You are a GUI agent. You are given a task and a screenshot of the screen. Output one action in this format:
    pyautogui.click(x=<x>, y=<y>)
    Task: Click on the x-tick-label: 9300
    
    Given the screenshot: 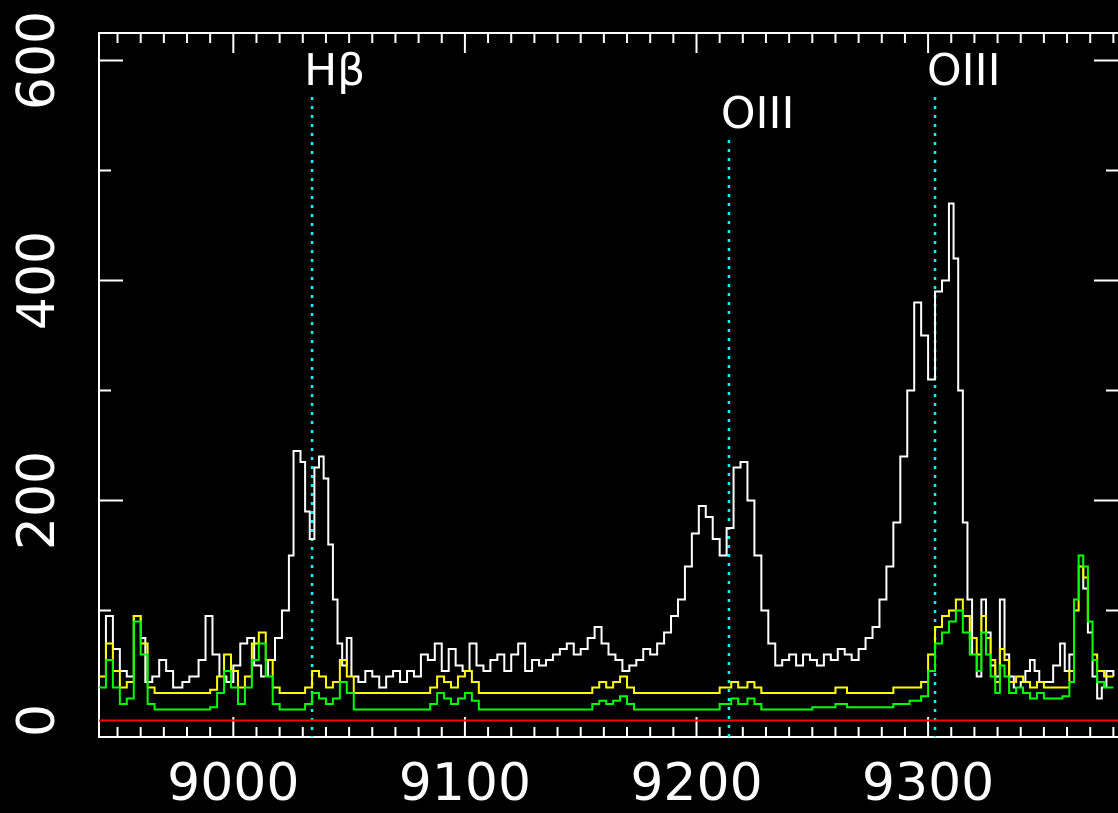 What is the action you would take?
    pyautogui.click(x=928, y=783)
    